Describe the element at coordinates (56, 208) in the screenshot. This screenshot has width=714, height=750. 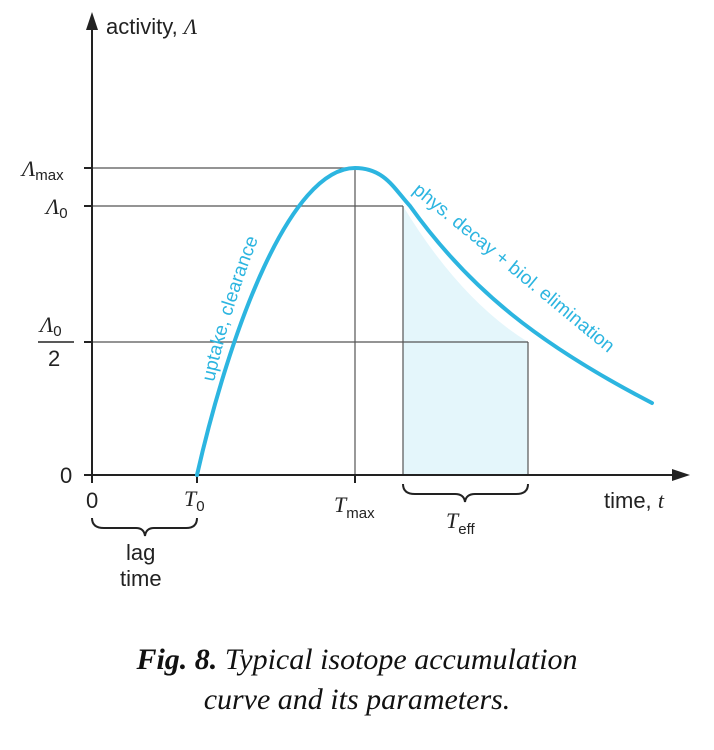
I see `lambda-0-label: Λ0` at that location.